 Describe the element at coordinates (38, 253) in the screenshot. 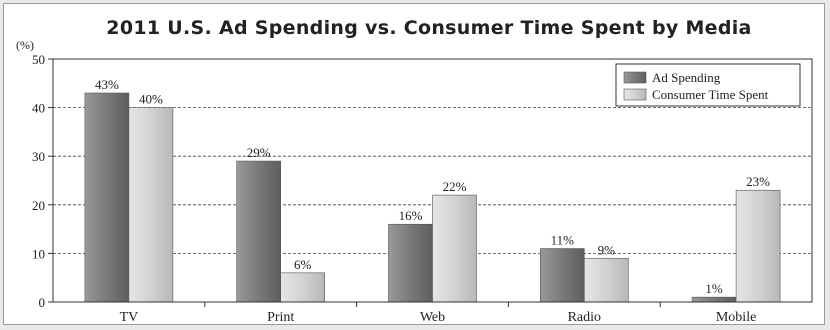

I see `y-tick-label: 10` at that location.